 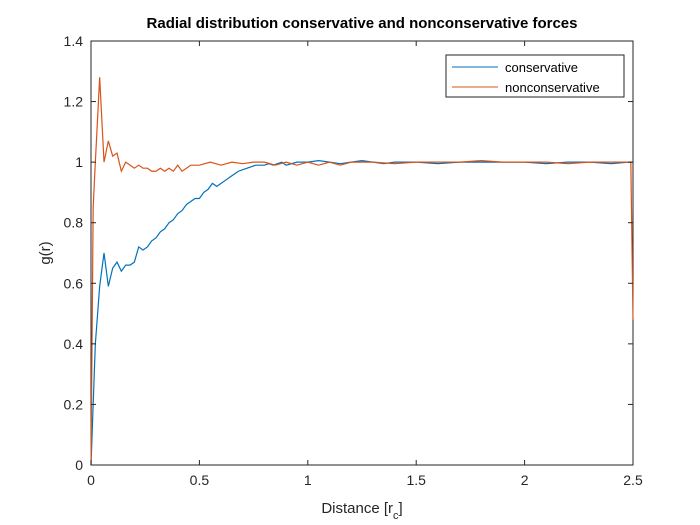 What do you see at coordinates (74, 102) in the screenshot?
I see `y-tick-label: 1.2` at bounding box center [74, 102].